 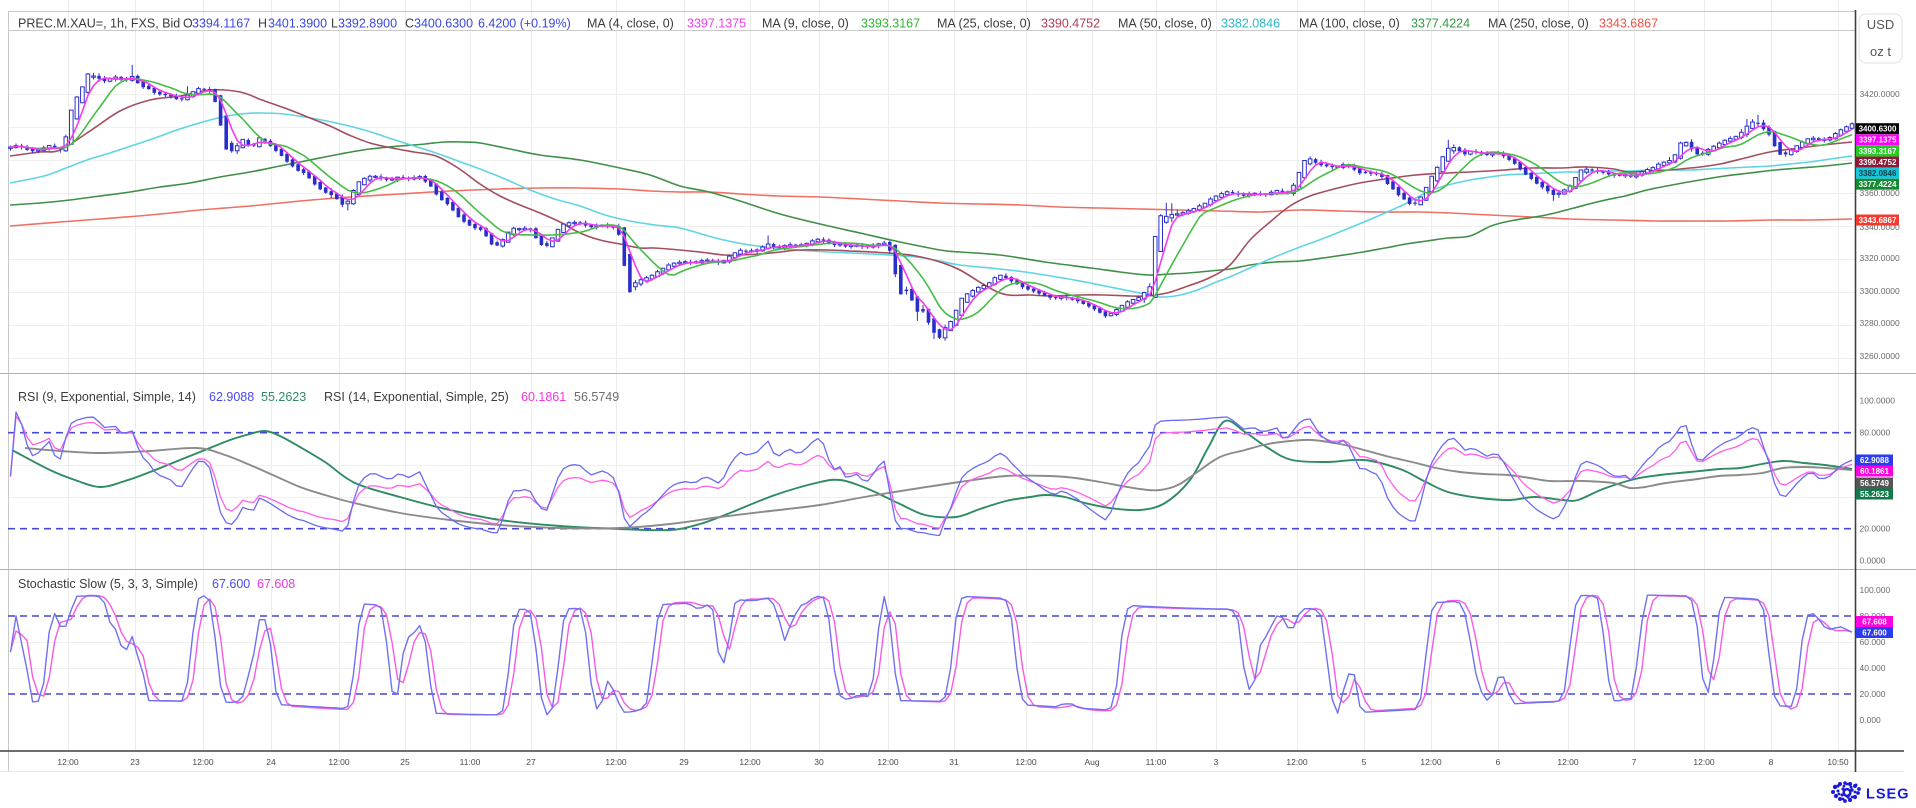 What do you see at coordinates (1771, 762) in the screenshot?
I see `svg-text: 8` at bounding box center [1771, 762].